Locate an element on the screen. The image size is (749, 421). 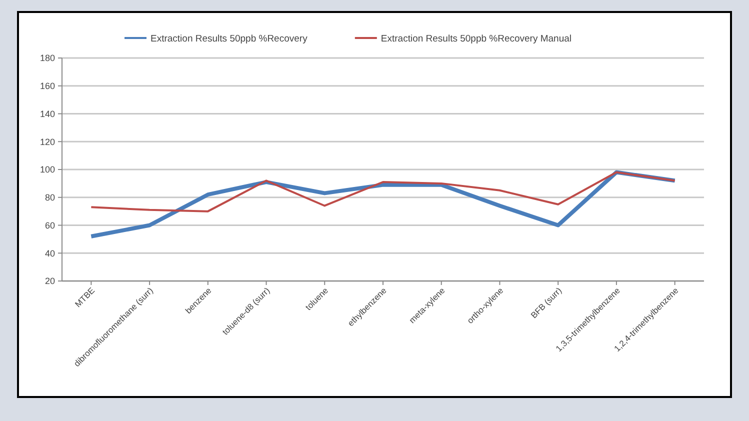
y-tick-label: 20 is located at coordinates (49, 281).